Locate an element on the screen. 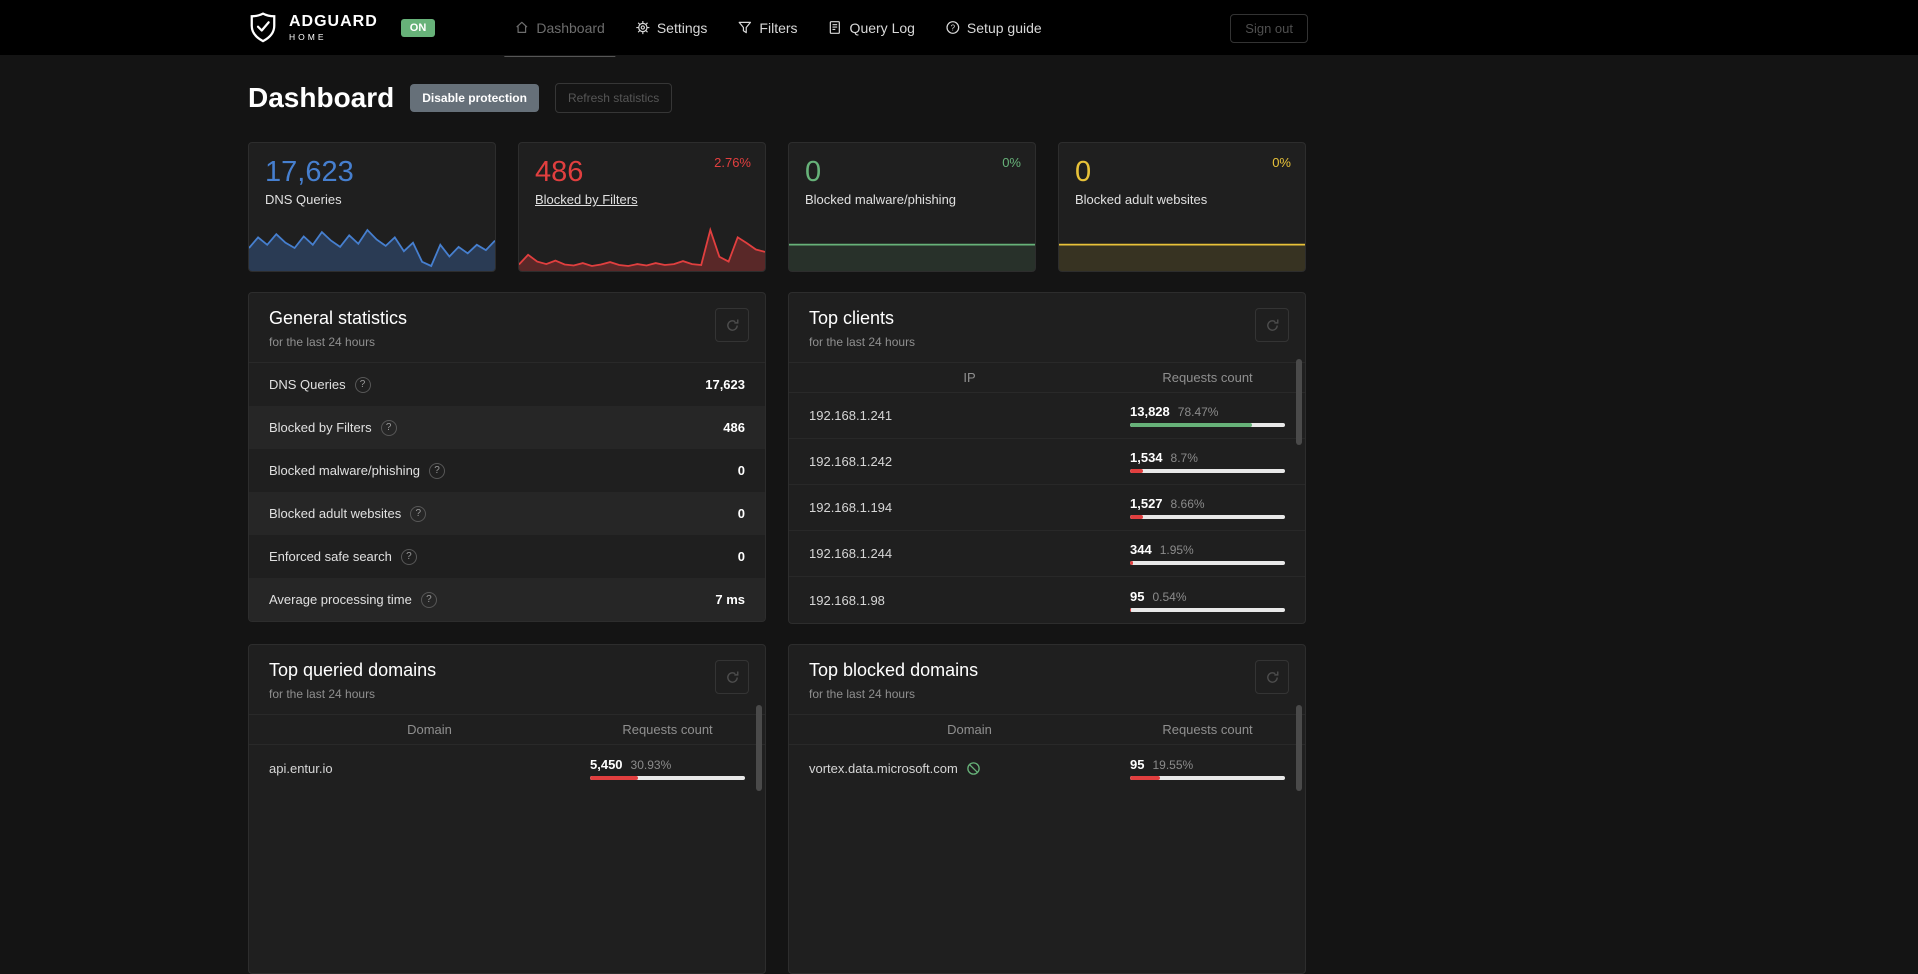 The width and height of the screenshot is (1918, 974). statistic-value: 7 ms is located at coordinates (730, 599).